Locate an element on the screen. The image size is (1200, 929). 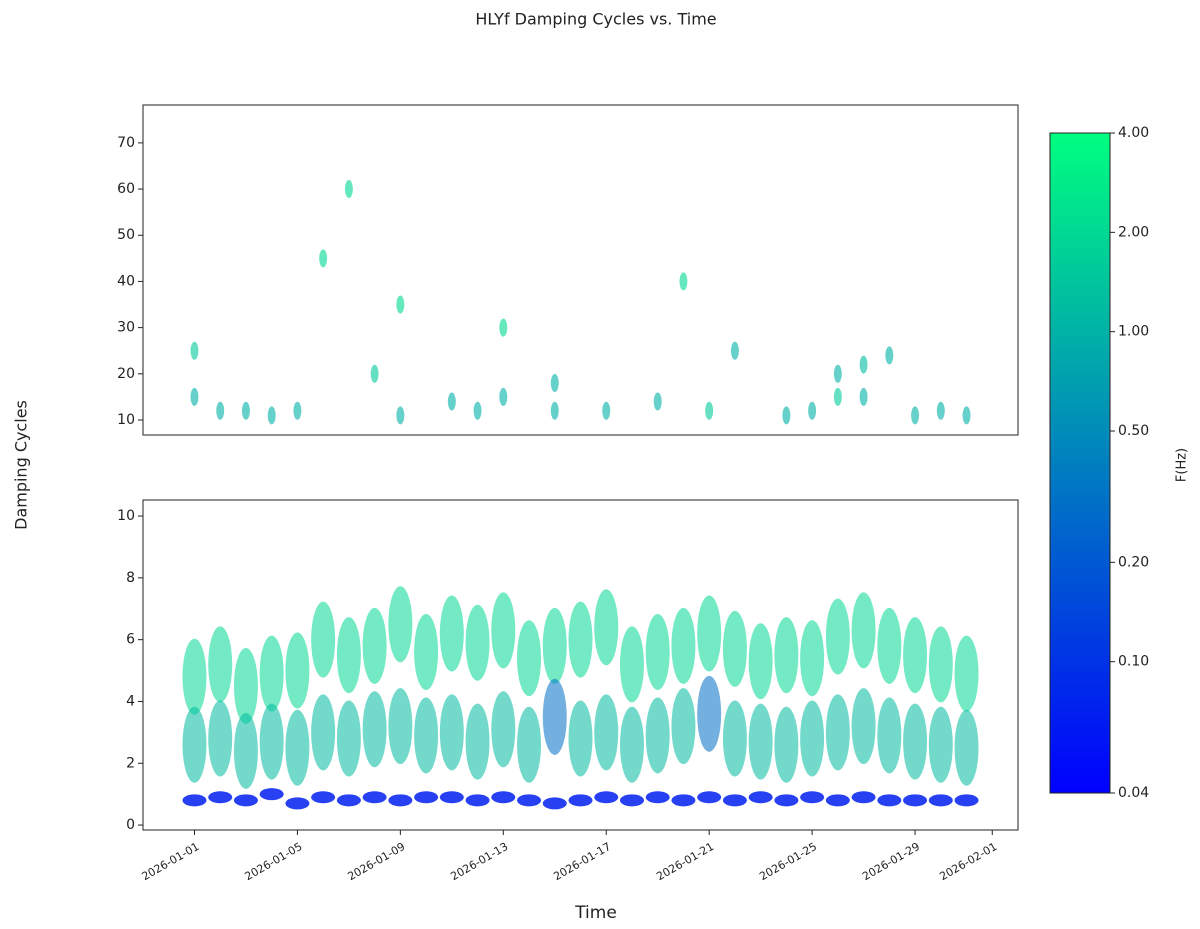
colorbar-label: F(Hz) is located at coordinates (1182, 465).